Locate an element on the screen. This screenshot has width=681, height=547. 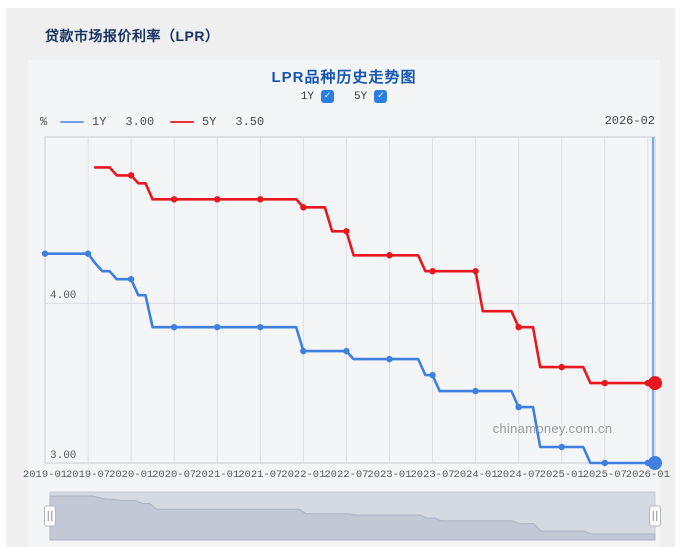
x-axis-label: 2022-01 is located at coordinates (303, 475).